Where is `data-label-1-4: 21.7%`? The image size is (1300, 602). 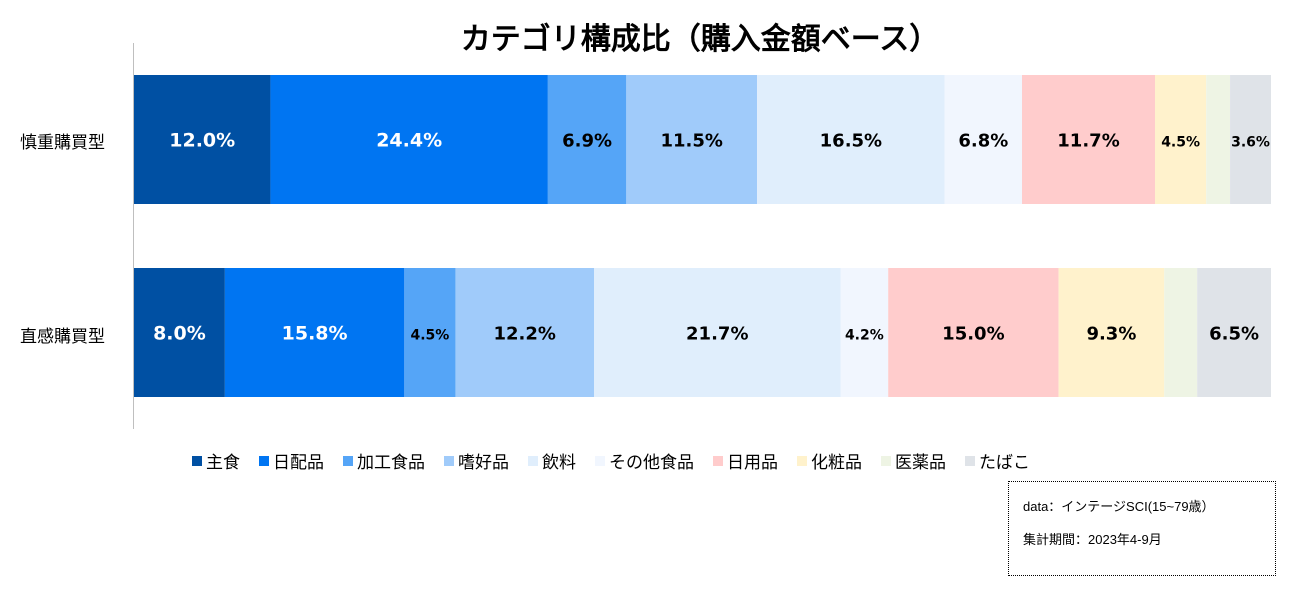
data-label-1-4: 21.7% is located at coordinates (717, 334).